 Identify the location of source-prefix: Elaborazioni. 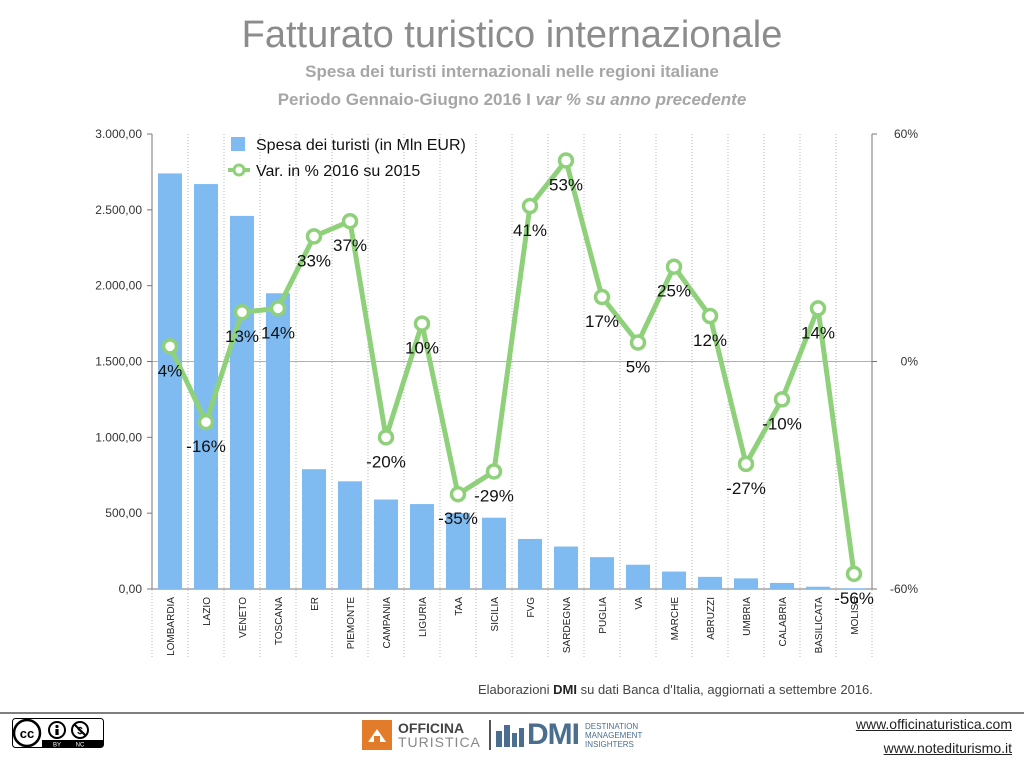
(516, 689).